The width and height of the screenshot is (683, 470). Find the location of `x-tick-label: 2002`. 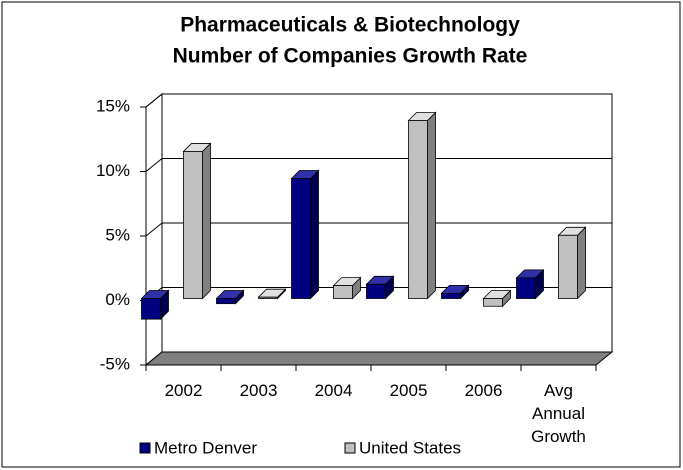

x-tick-label: 2002 is located at coordinates (183, 390).